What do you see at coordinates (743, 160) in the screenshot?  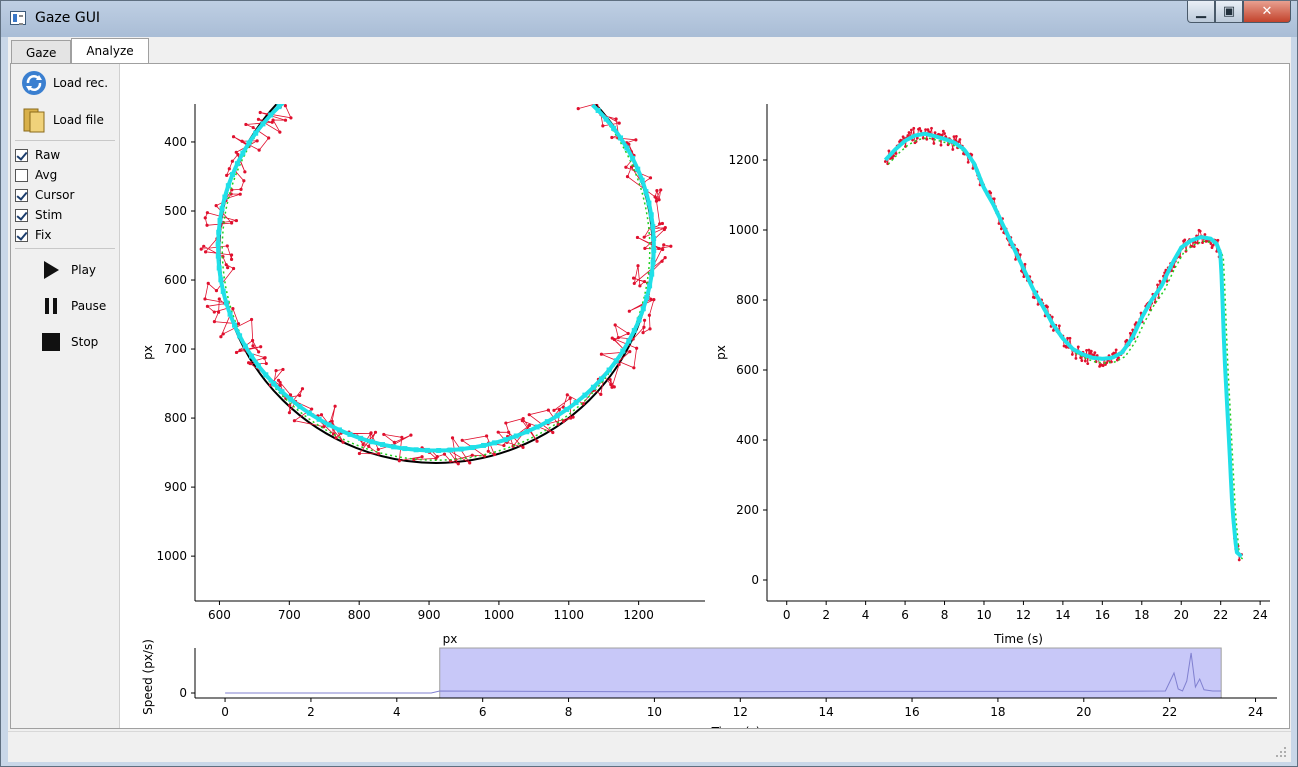 I see `y-tick-label: 1200` at bounding box center [743, 160].